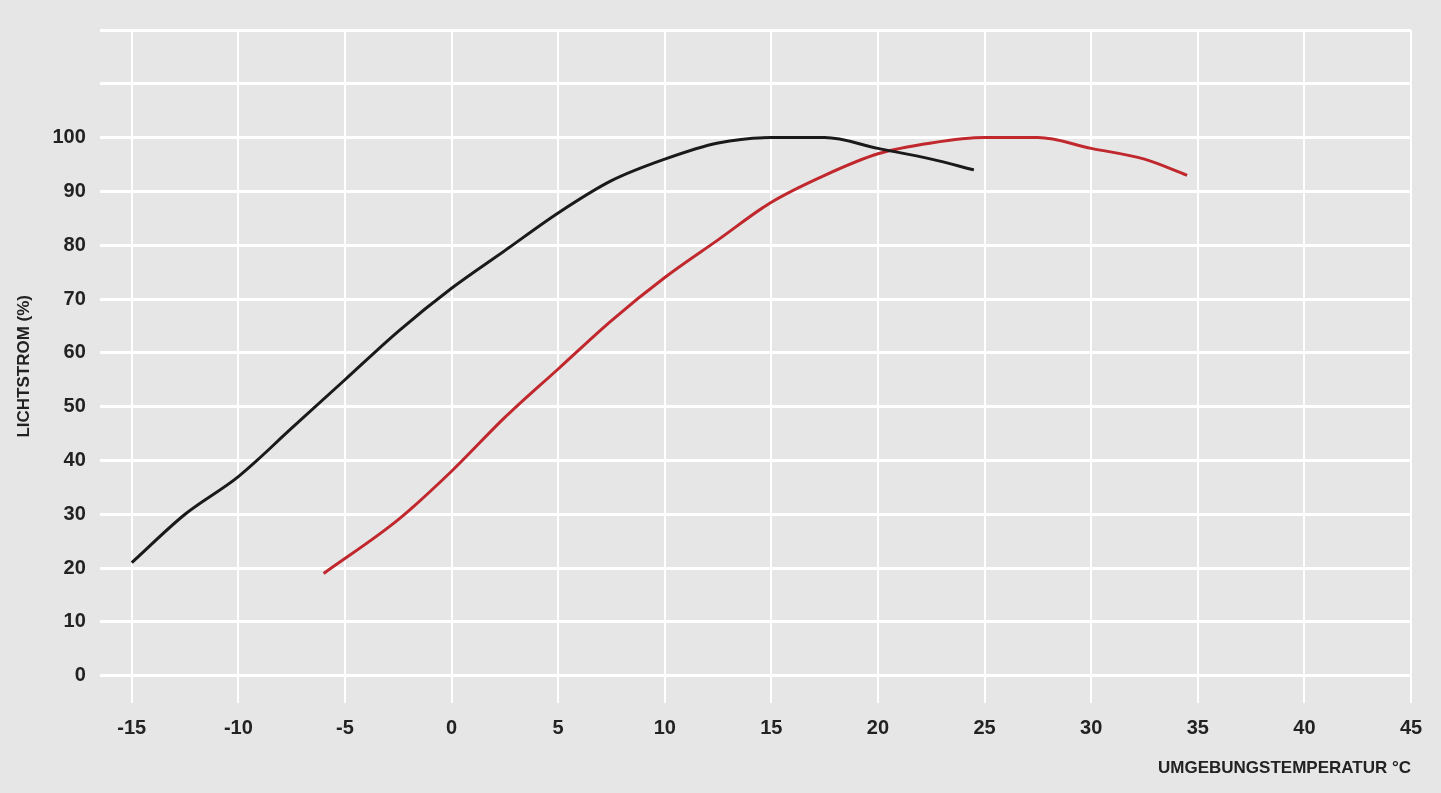 The image size is (1441, 793). I want to click on y-tick-label: 10, so click(74, 620).